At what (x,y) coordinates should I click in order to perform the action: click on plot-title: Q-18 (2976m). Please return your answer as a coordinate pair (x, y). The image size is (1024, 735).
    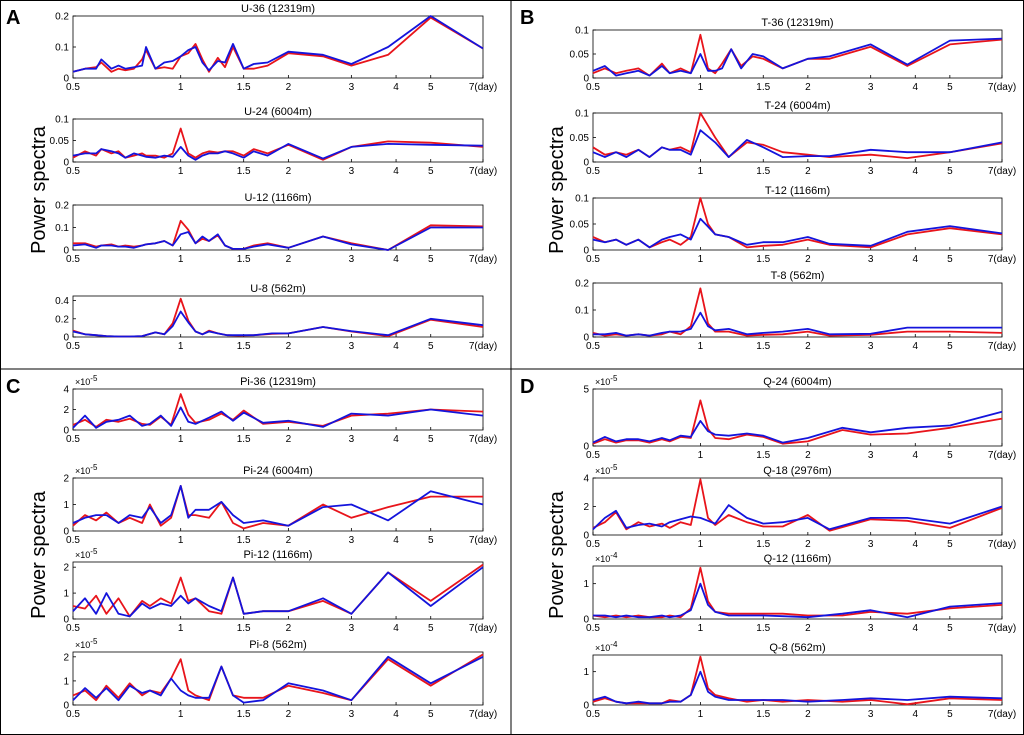
    Looking at the image, I should click on (797, 471).